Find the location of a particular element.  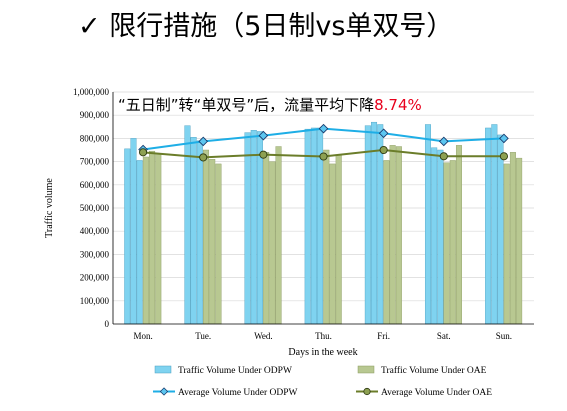

legend-item: Average Volume Under OAE is located at coordinates (424, 392).